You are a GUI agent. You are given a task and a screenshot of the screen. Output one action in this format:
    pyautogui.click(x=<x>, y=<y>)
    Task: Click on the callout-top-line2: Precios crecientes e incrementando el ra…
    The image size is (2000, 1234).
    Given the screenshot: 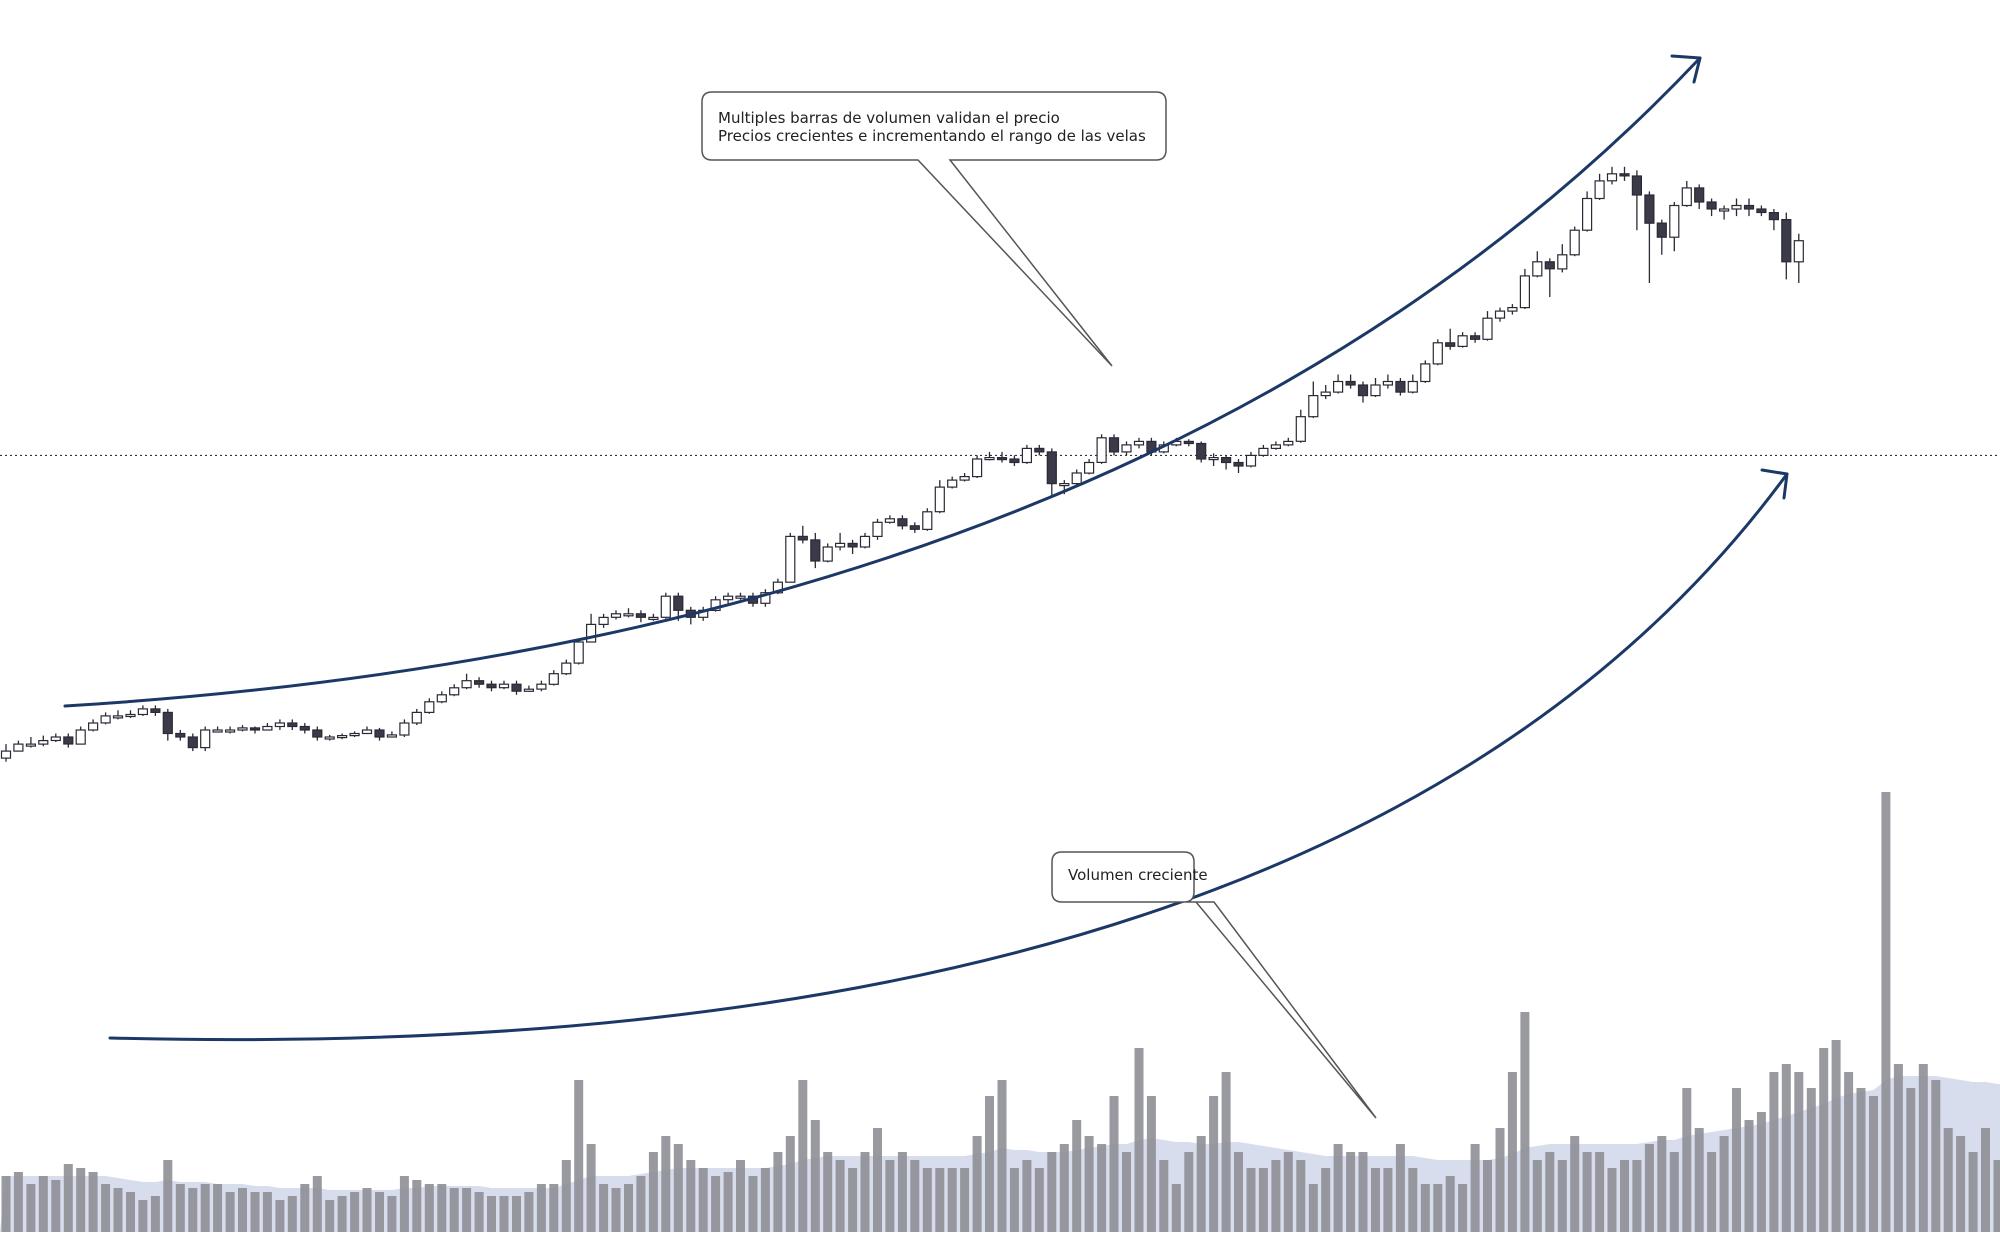 What is the action you would take?
    pyautogui.click(x=932, y=136)
    